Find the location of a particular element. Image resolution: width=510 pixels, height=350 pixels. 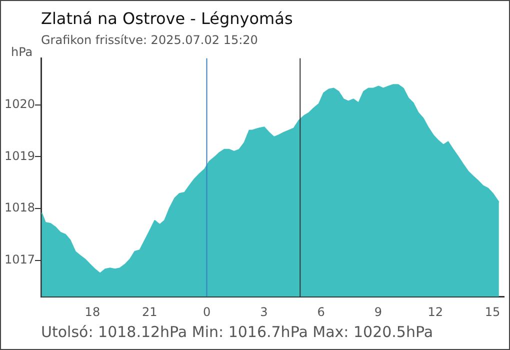

chart-subtitle: Grafikon frissítve: 2025.07.02 15:20 is located at coordinates (149, 40).